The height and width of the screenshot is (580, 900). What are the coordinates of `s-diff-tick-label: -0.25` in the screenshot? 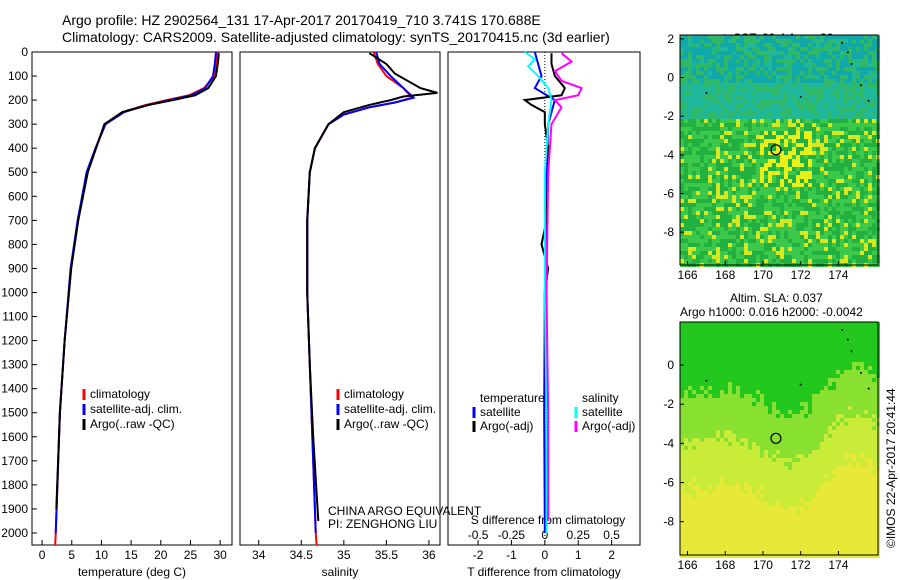 It's located at (512, 535).